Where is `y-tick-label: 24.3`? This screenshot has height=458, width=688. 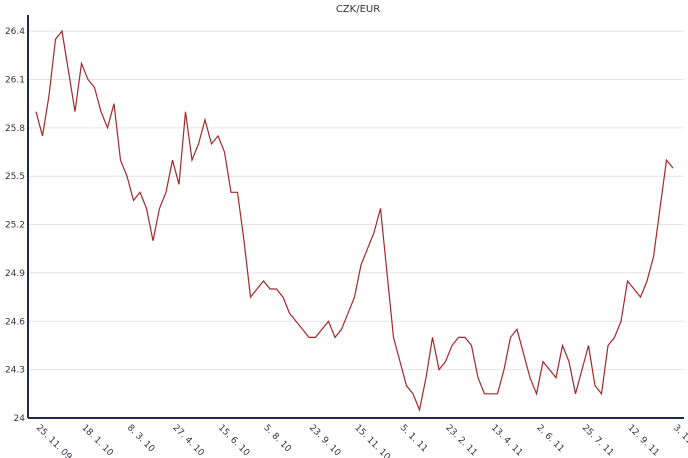 y-tick-label: 24.3 is located at coordinates (15, 371).